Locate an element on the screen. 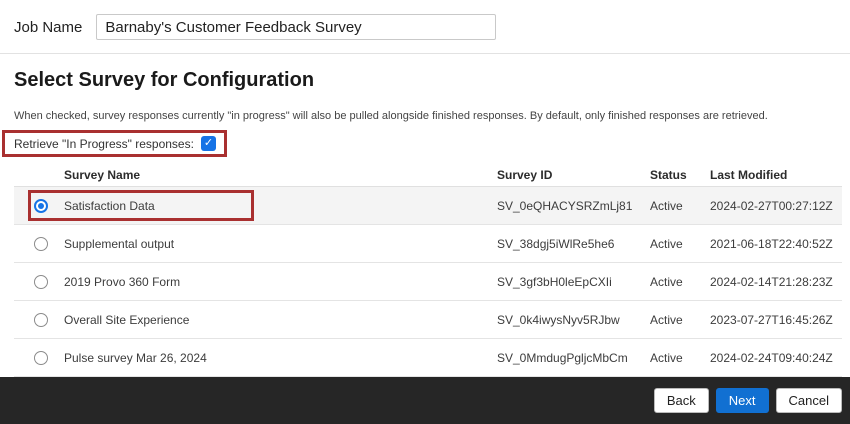 The image size is (850, 424). job-name-input is located at coordinates (296, 27).